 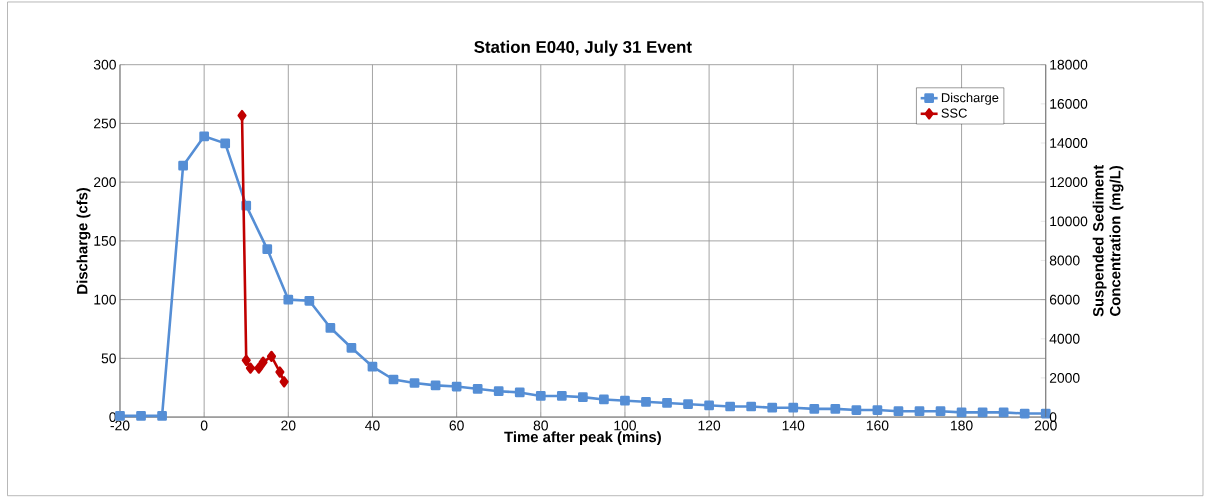 What do you see at coordinates (105, 123) in the screenshot?
I see `y-tick-label: 250` at bounding box center [105, 123].